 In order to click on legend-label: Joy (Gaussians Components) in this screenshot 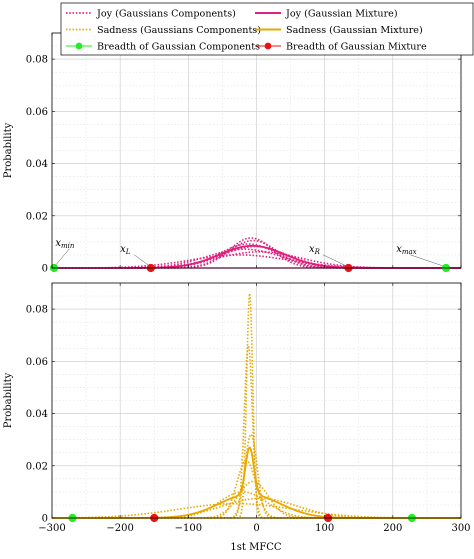, I will do `click(166, 13)`.